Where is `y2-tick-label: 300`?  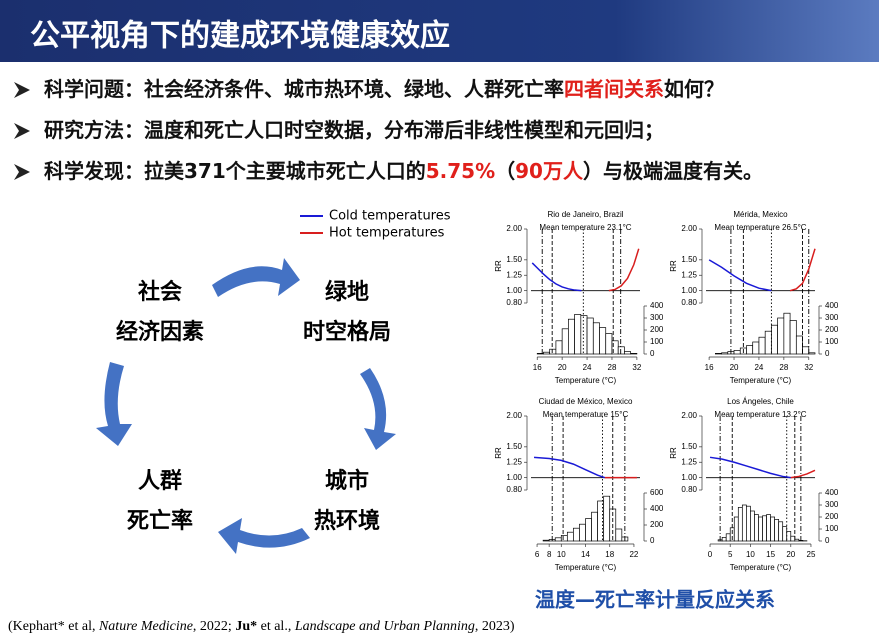 y2-tick-label: 300 is located at coordinates (832, 504).